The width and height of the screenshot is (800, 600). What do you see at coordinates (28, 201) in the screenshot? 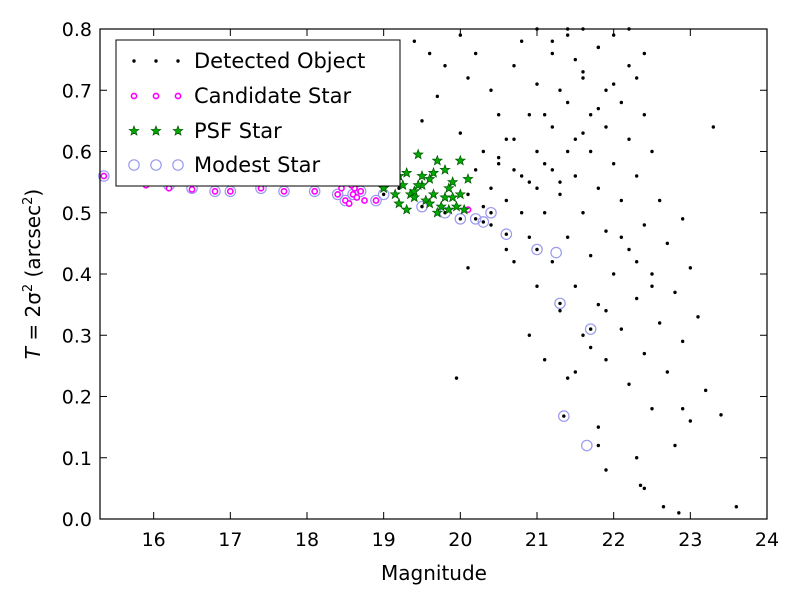
I see `y-axis-label-unit-exponent: 2` at bounding box center [28, 201].